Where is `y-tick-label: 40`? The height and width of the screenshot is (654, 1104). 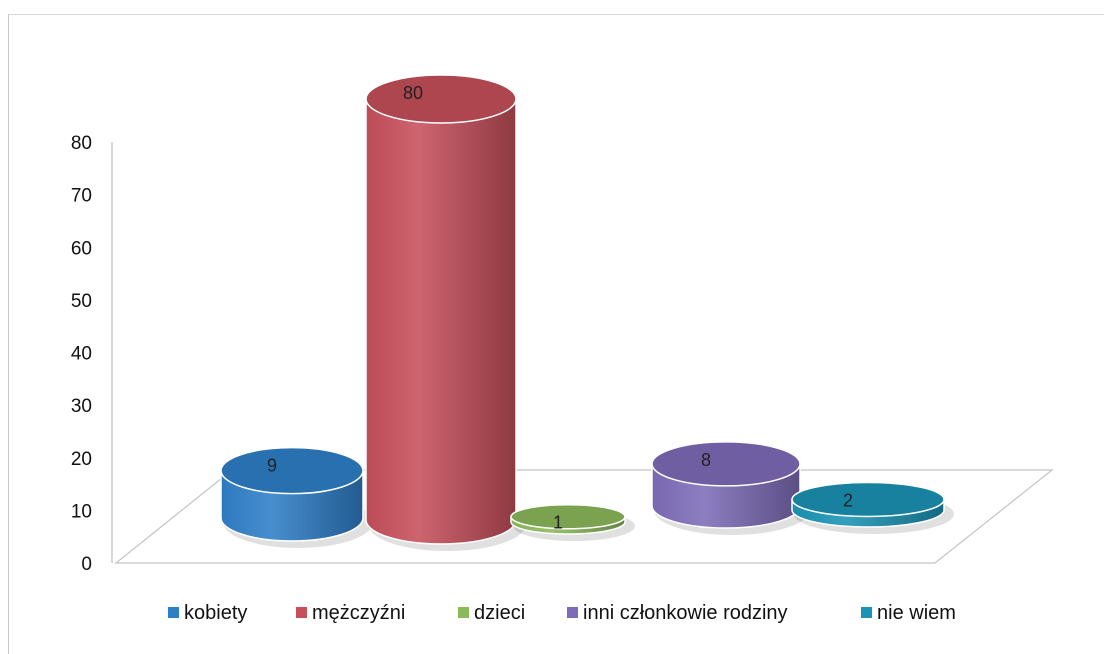 y-tick-label: 40 is located at coordinates (81, 354).